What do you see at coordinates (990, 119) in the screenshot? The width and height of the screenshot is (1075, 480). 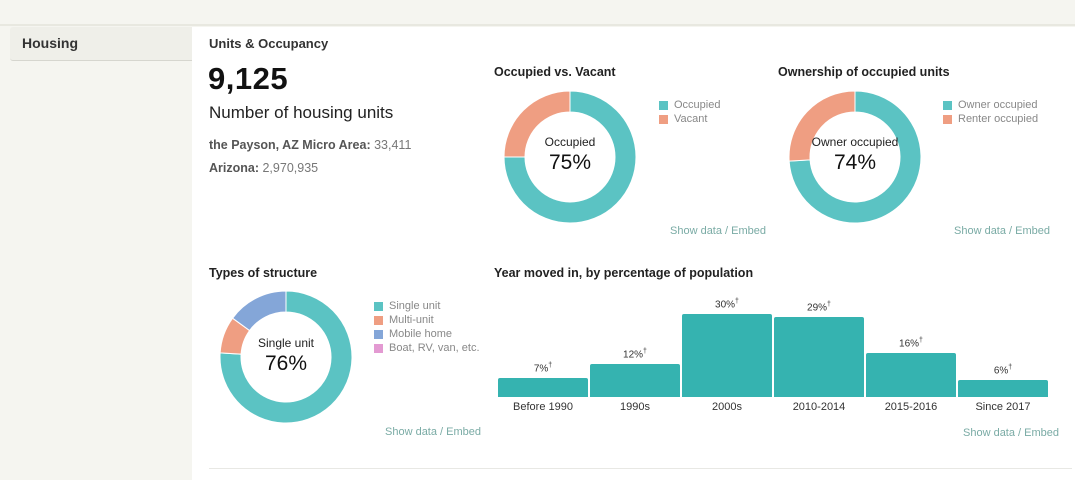 I see `legend-item-renter: Renter occupied` at bounding box center [990, 119].